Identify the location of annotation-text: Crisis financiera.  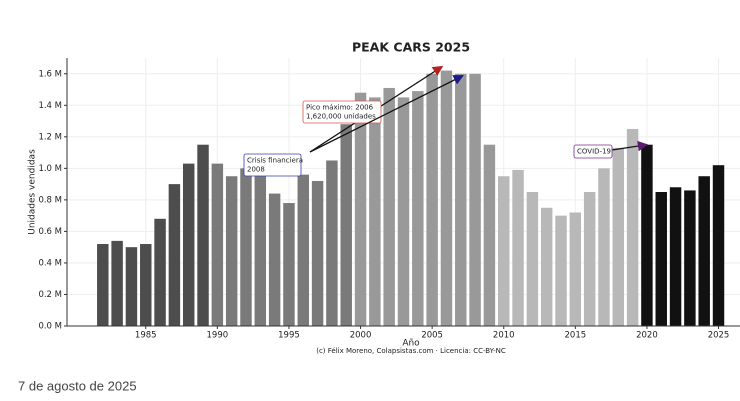
(275, 161).